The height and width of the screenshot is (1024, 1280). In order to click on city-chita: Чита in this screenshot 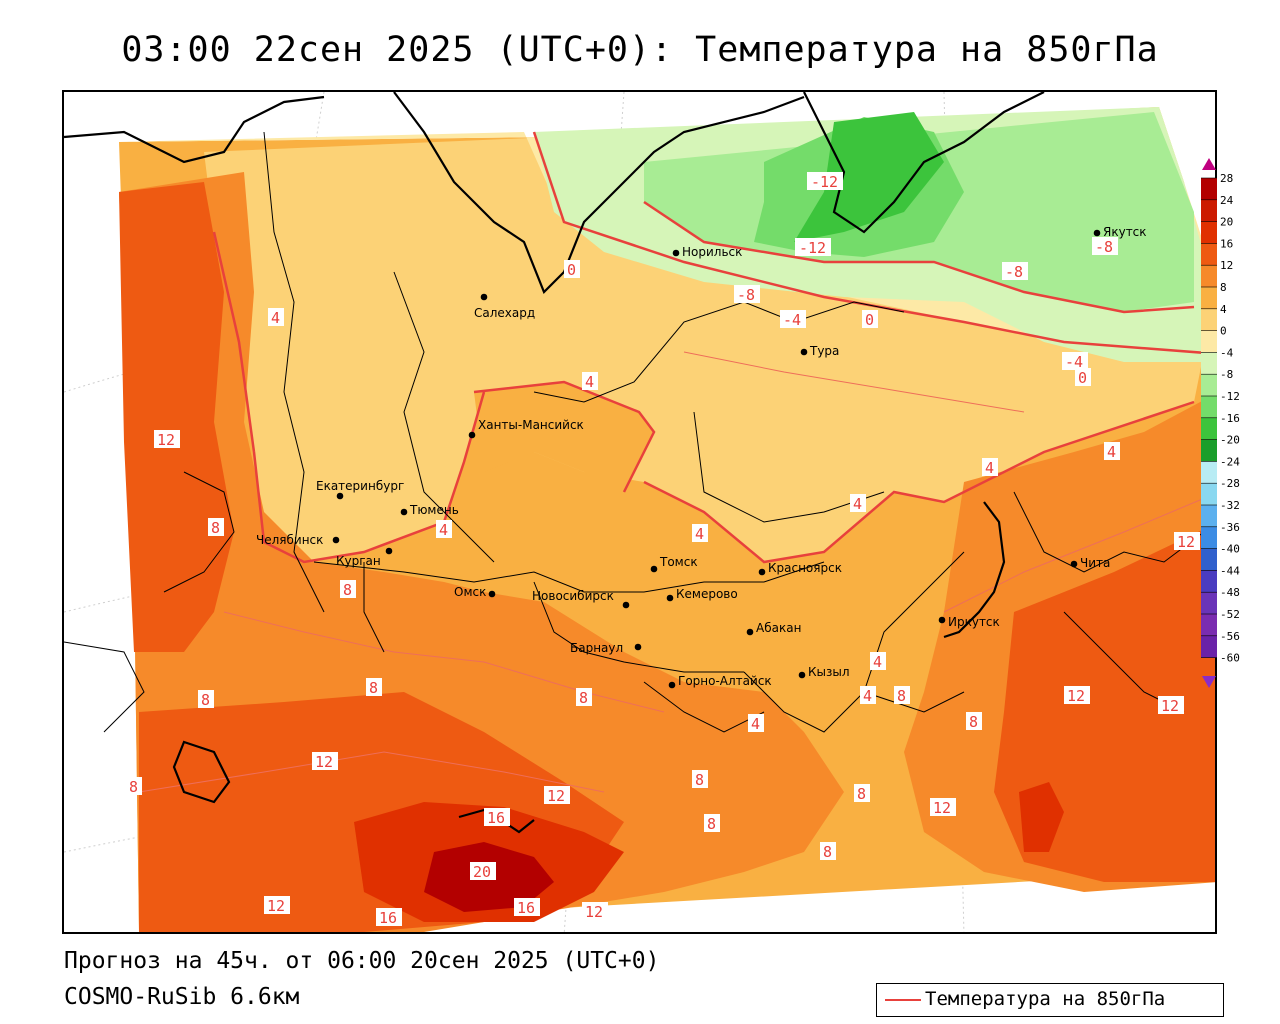, I will do `click(1090, 563)`.